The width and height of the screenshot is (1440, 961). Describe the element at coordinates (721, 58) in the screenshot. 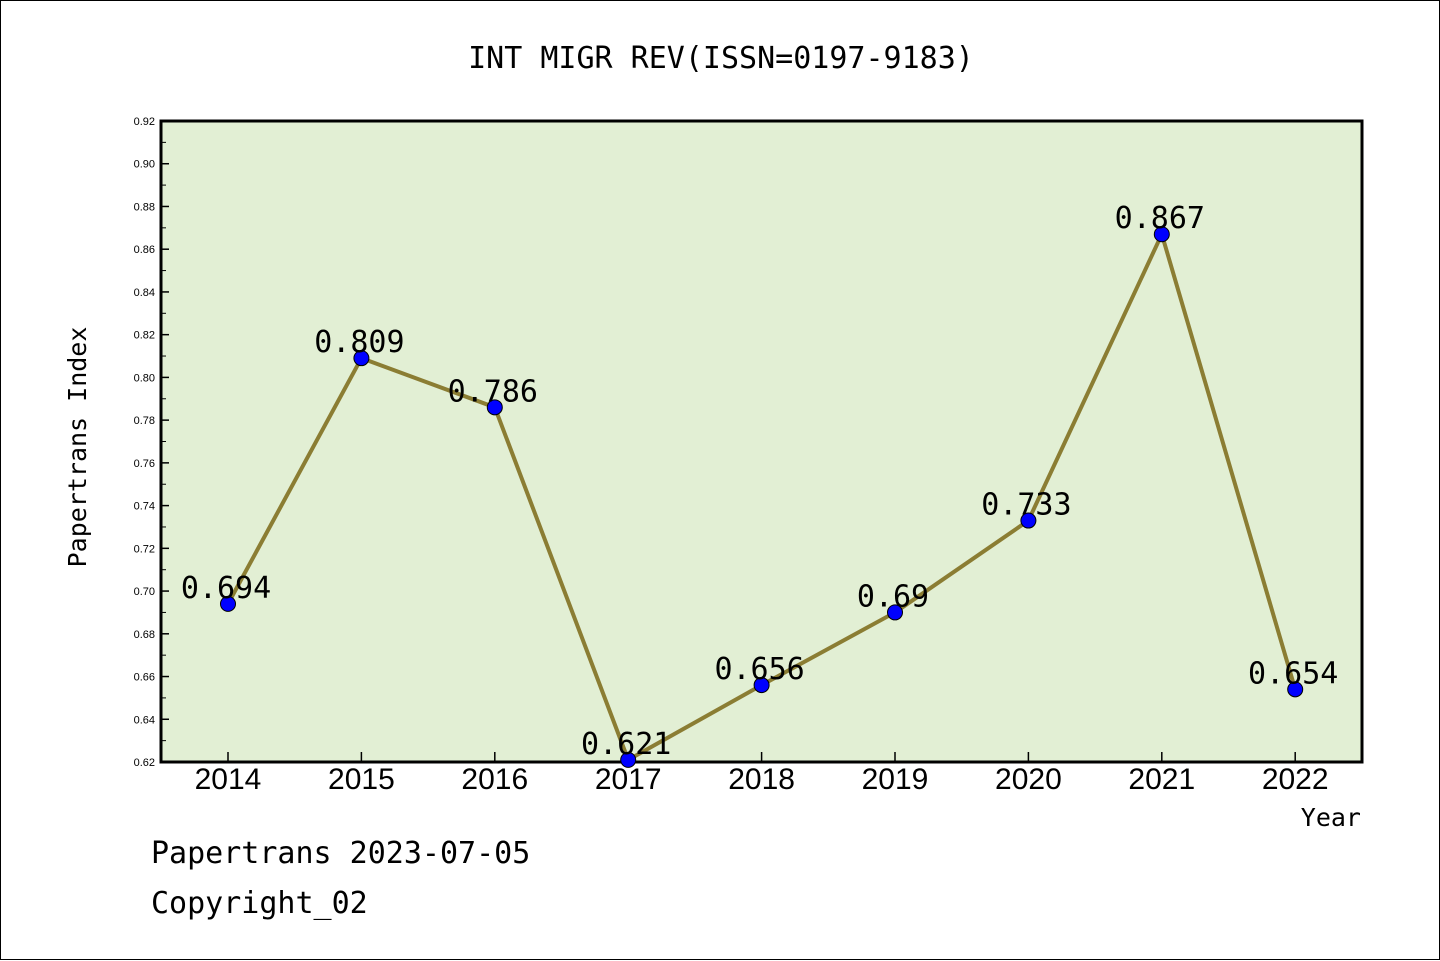

I see `chart-title: INT MIGR REV(ISSN=0197-9183)` at that location.